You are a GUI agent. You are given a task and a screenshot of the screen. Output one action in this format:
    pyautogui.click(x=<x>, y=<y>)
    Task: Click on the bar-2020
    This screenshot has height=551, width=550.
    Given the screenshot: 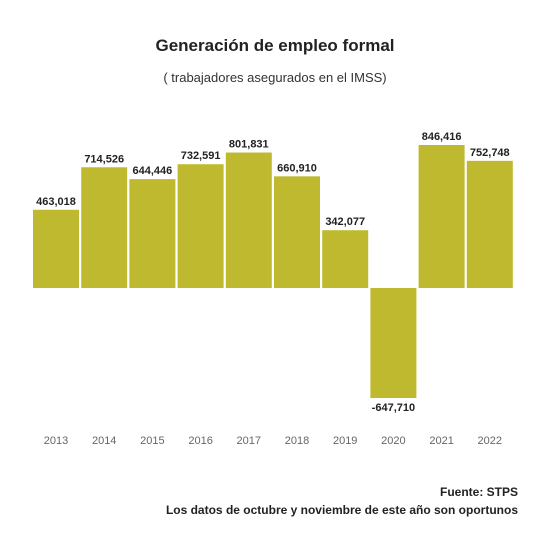 What is the action you would take?
    pyautogui.click(x=393, y=343)
    